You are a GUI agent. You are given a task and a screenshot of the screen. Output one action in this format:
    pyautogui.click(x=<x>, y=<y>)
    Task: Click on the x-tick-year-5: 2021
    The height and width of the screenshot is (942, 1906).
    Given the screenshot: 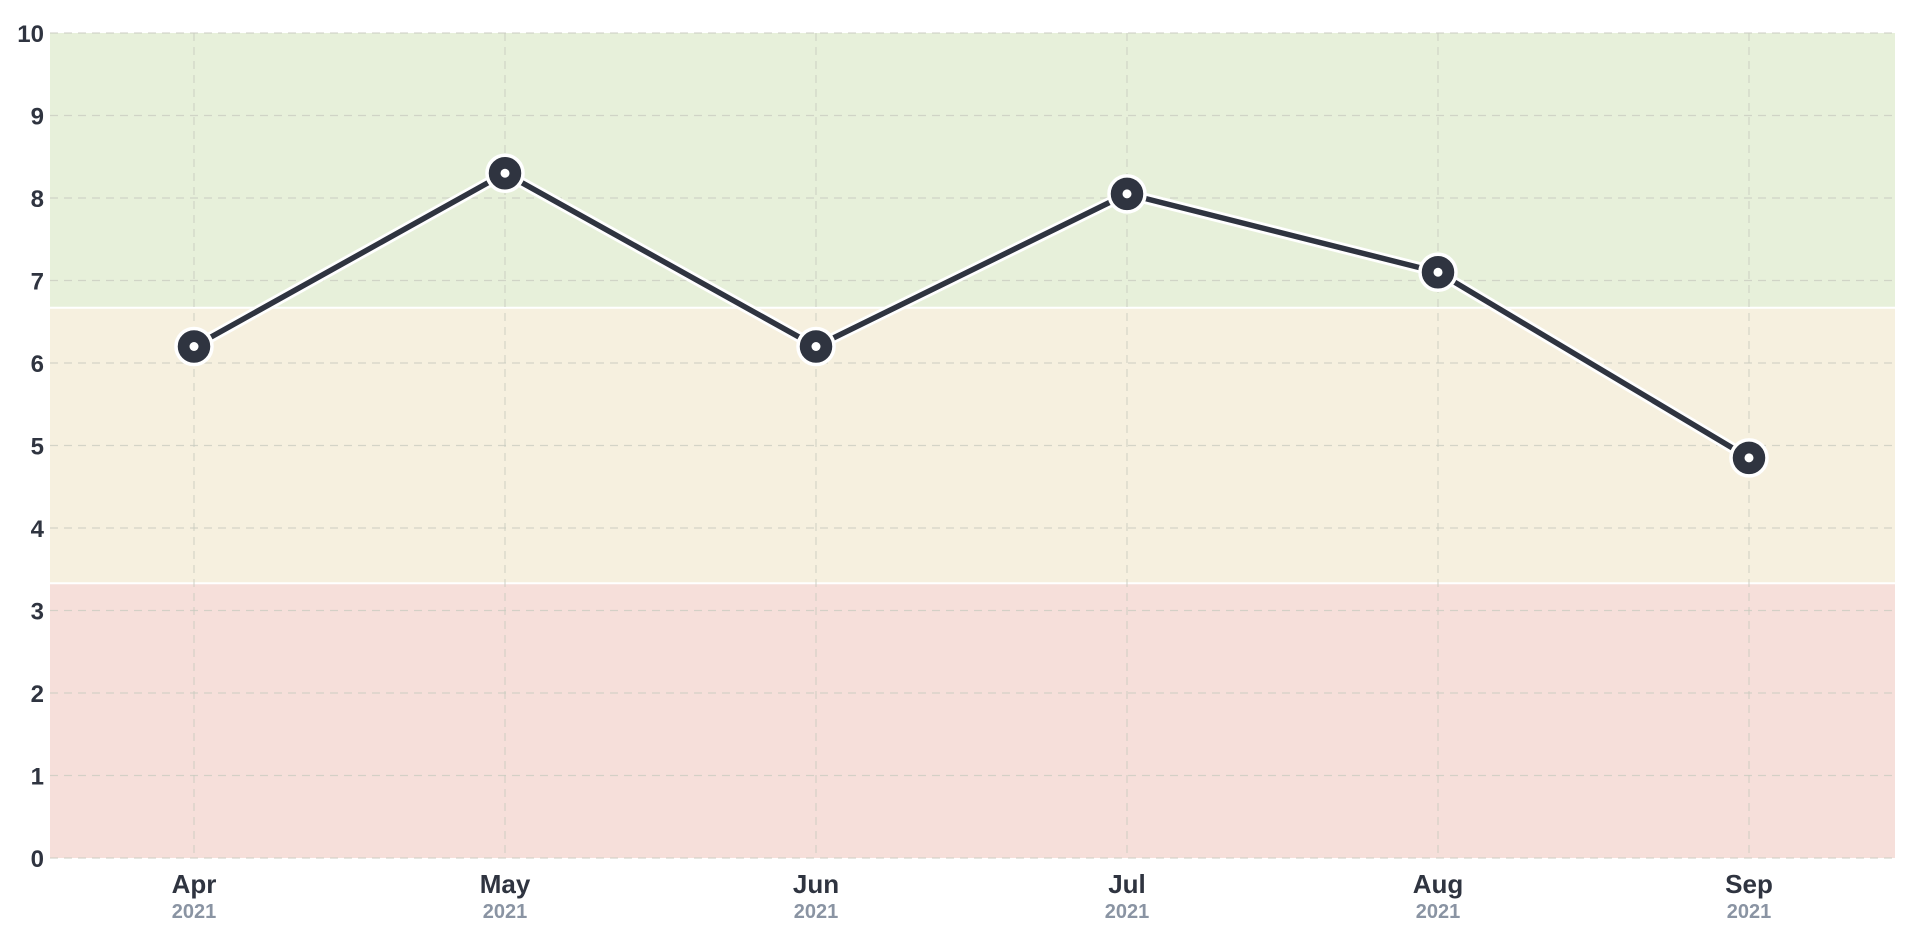 What is the action you would take?
    pyautogui.click(x=1749, y=912)
    